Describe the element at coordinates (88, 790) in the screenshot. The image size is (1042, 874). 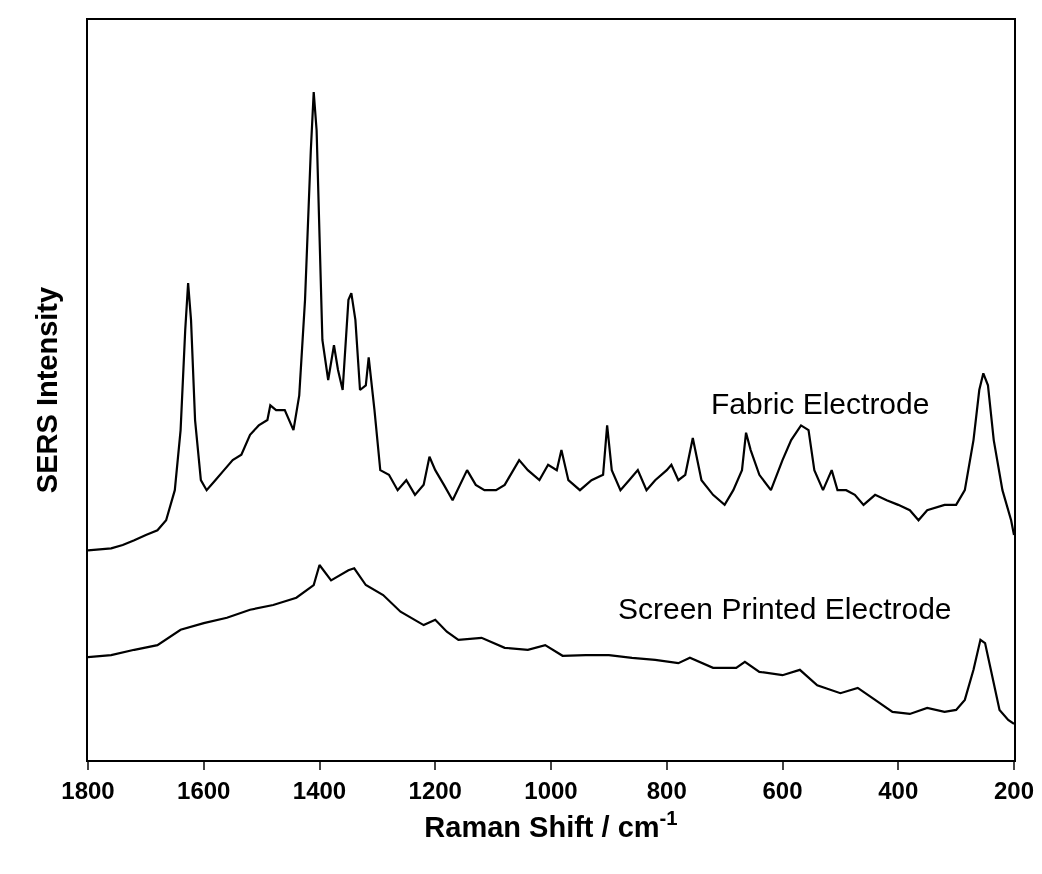
I see `x-tick-label: 1800` at that location.